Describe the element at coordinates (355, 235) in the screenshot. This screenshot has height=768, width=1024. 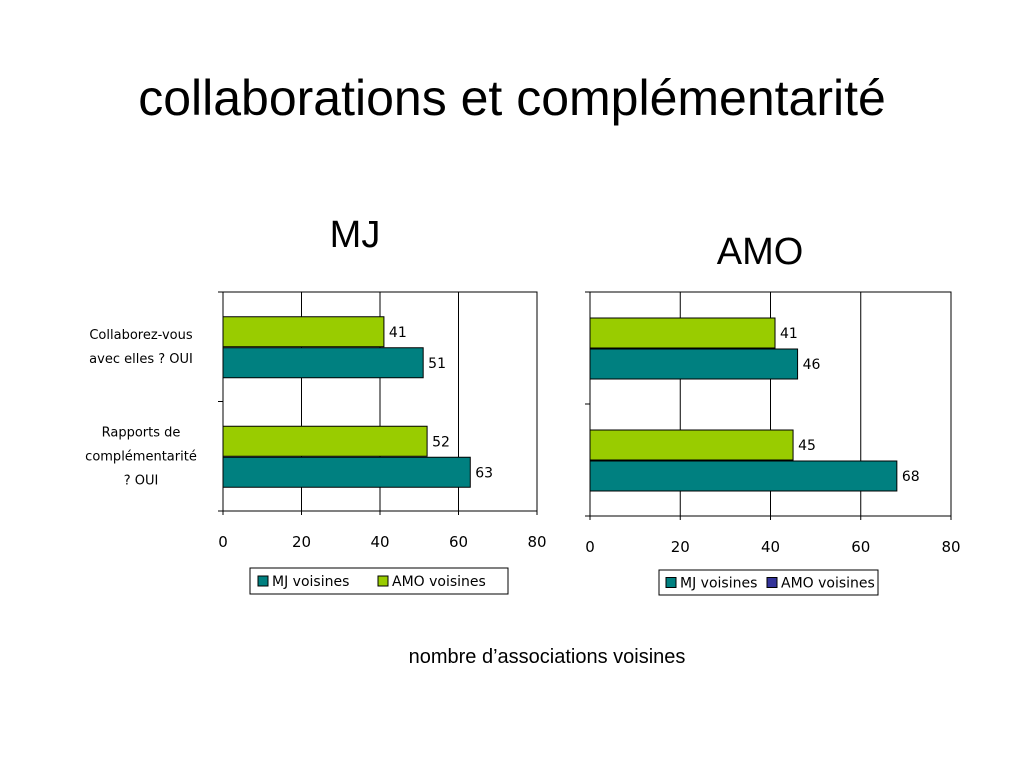
I see `chart-heading-mj: MJ` at that location.